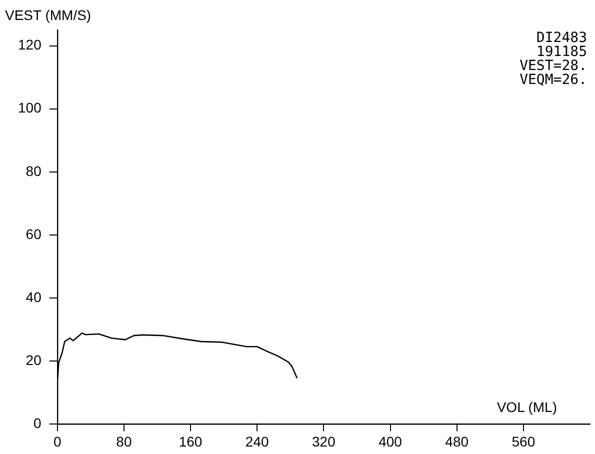 The image size is (595, 454). What do you see at coordinates (57, 441) in the screenshot?
I see `x-tick-label: 0` at bounding box center [57, 441].